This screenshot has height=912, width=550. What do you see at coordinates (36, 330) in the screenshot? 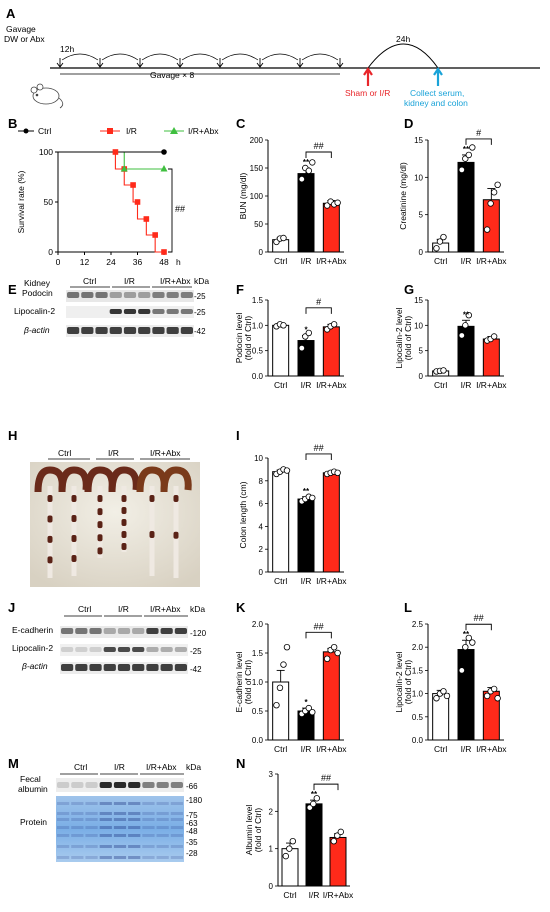
I see `blot-e-row3: β-actin` at bounding box center [36, 330].